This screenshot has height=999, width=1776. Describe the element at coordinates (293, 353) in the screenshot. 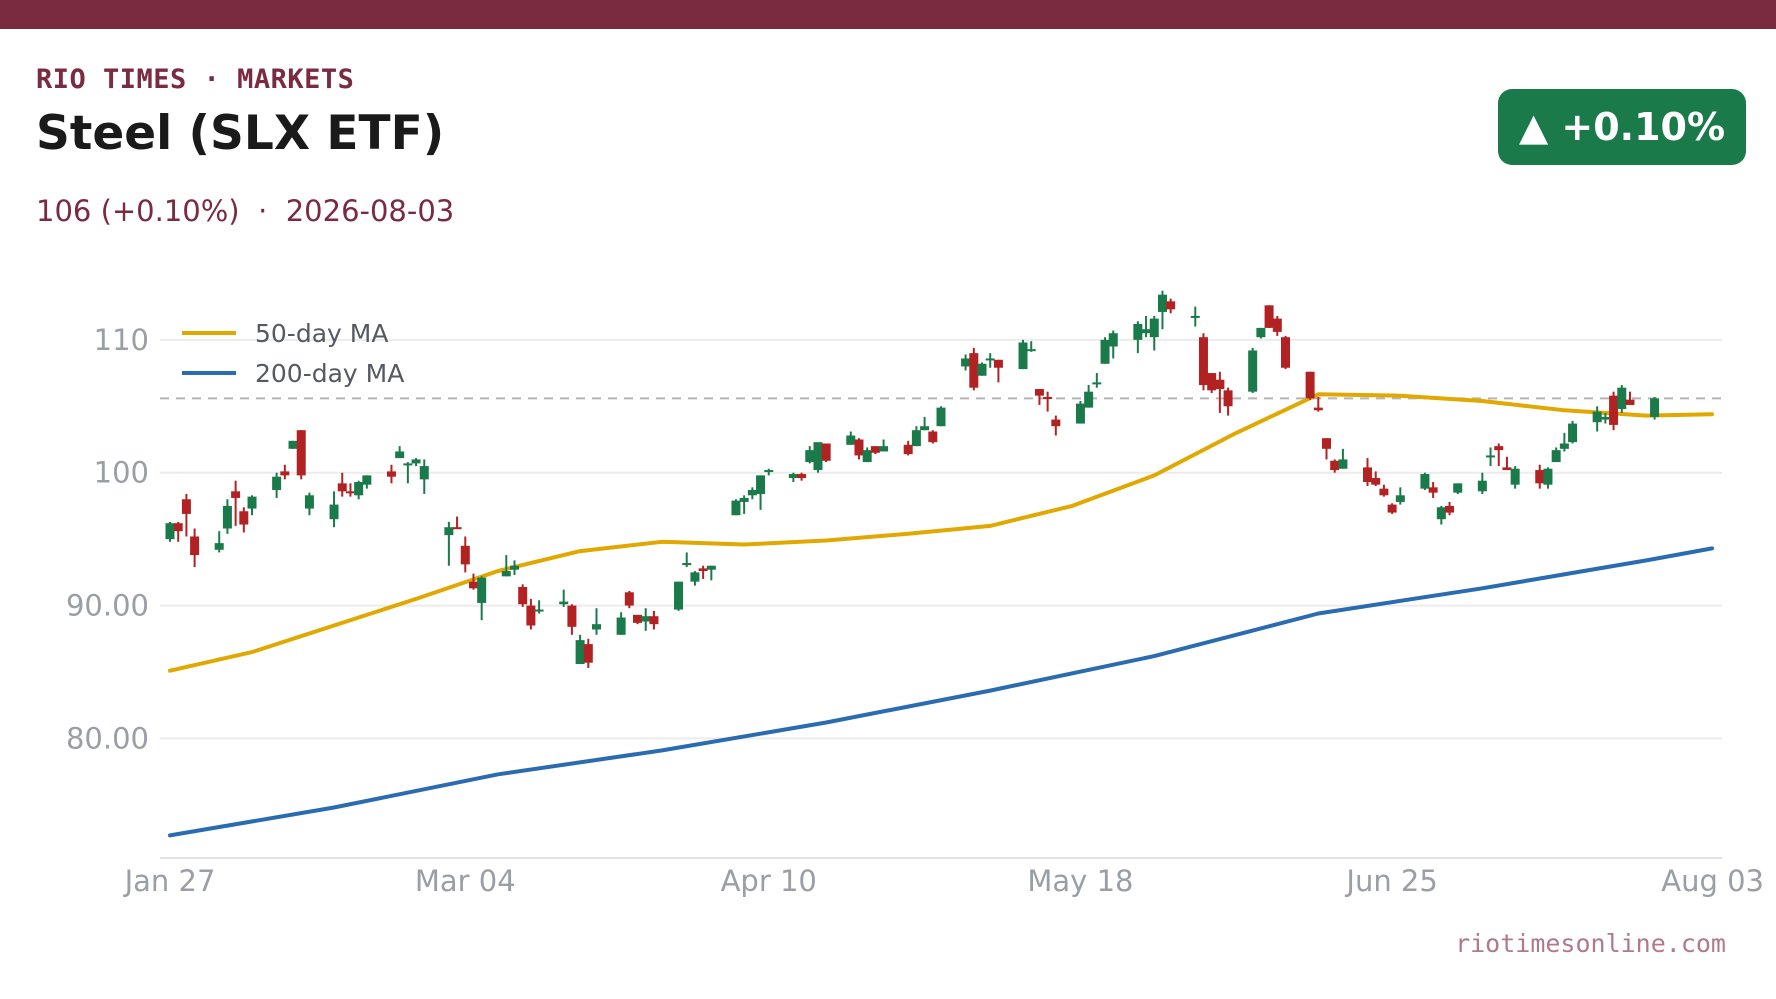

I see `chart-legend: 50-day MA 200-day MA` at that location.